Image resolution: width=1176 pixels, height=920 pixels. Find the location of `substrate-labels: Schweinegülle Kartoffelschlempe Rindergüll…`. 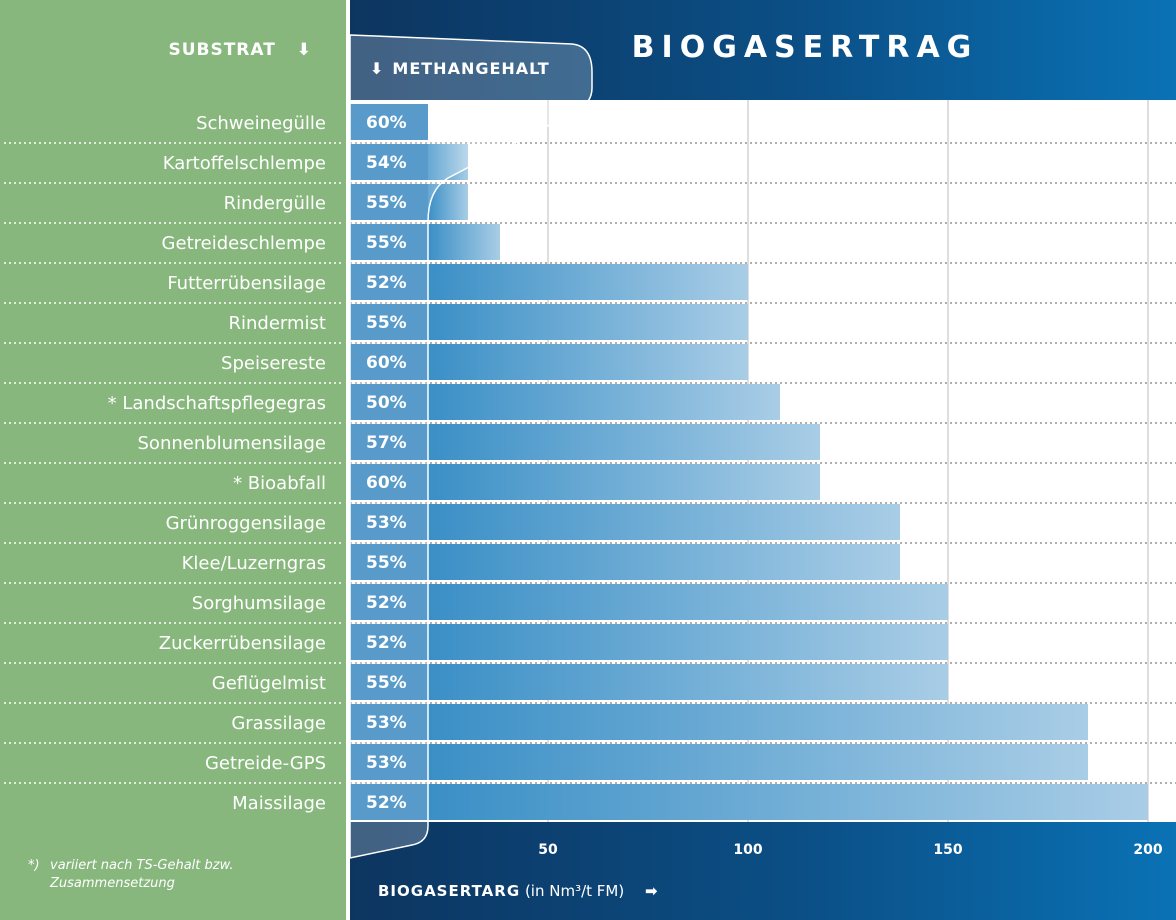

substrate-labels: Schweinegülle Kartoffelschlempe Rindergüll… is located at coordinates (217, 463).